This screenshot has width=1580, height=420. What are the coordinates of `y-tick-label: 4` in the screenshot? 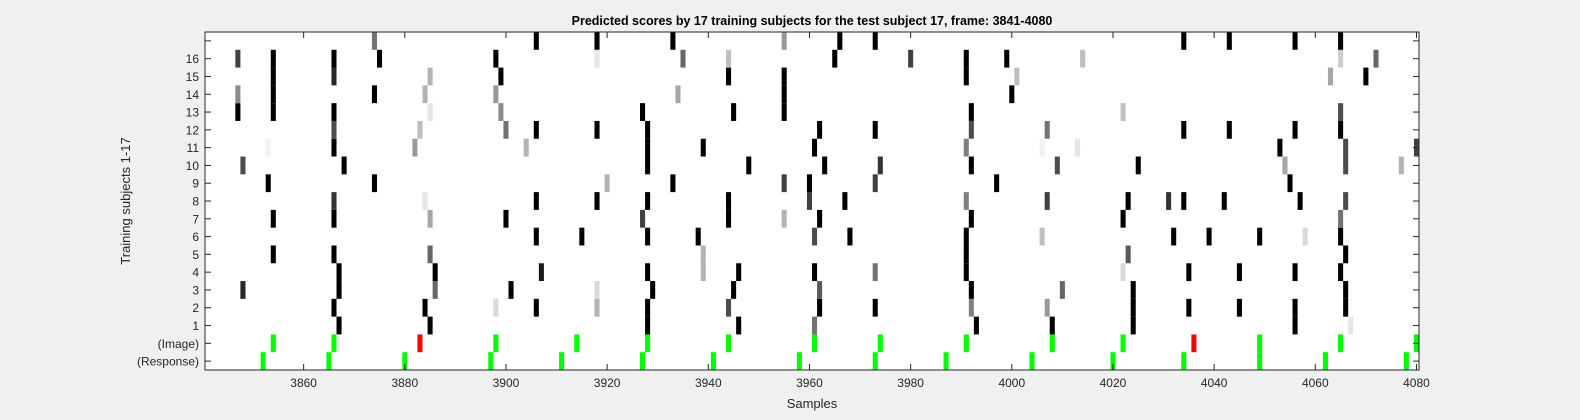 It's located at (195, 273).